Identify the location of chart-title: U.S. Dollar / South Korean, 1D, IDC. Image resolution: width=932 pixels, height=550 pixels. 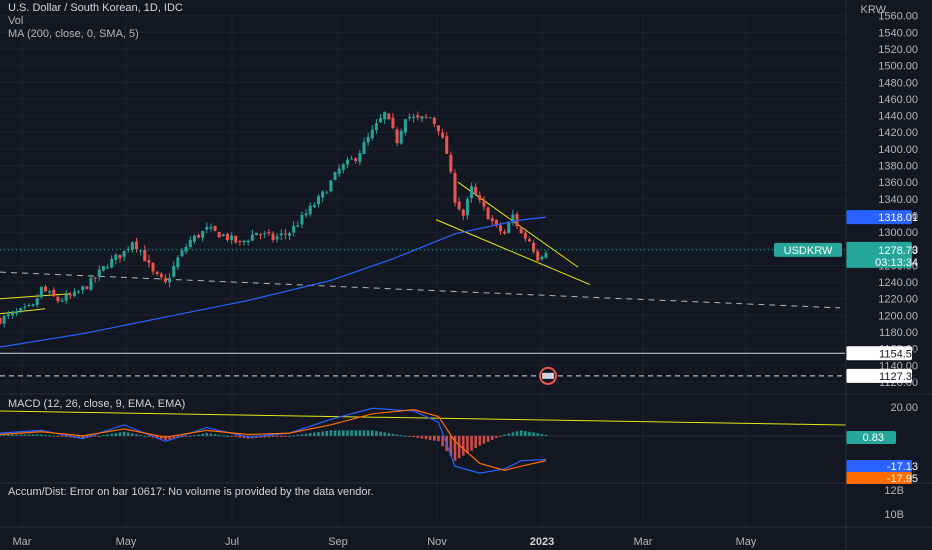
(95, 8).